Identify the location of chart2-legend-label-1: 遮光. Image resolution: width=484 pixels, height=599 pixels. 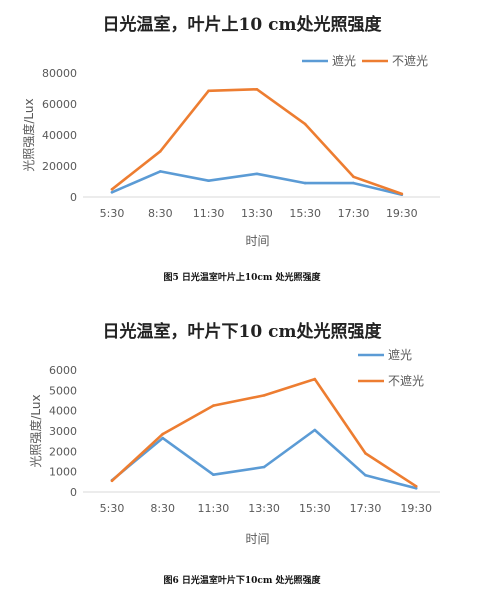
(400, 354).